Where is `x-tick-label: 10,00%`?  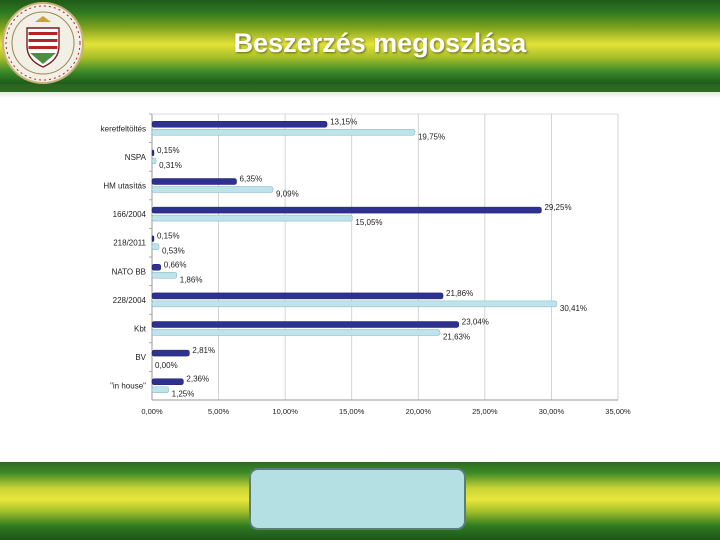 x-tick-label: 10,00% is located at coordinates (285, 411).